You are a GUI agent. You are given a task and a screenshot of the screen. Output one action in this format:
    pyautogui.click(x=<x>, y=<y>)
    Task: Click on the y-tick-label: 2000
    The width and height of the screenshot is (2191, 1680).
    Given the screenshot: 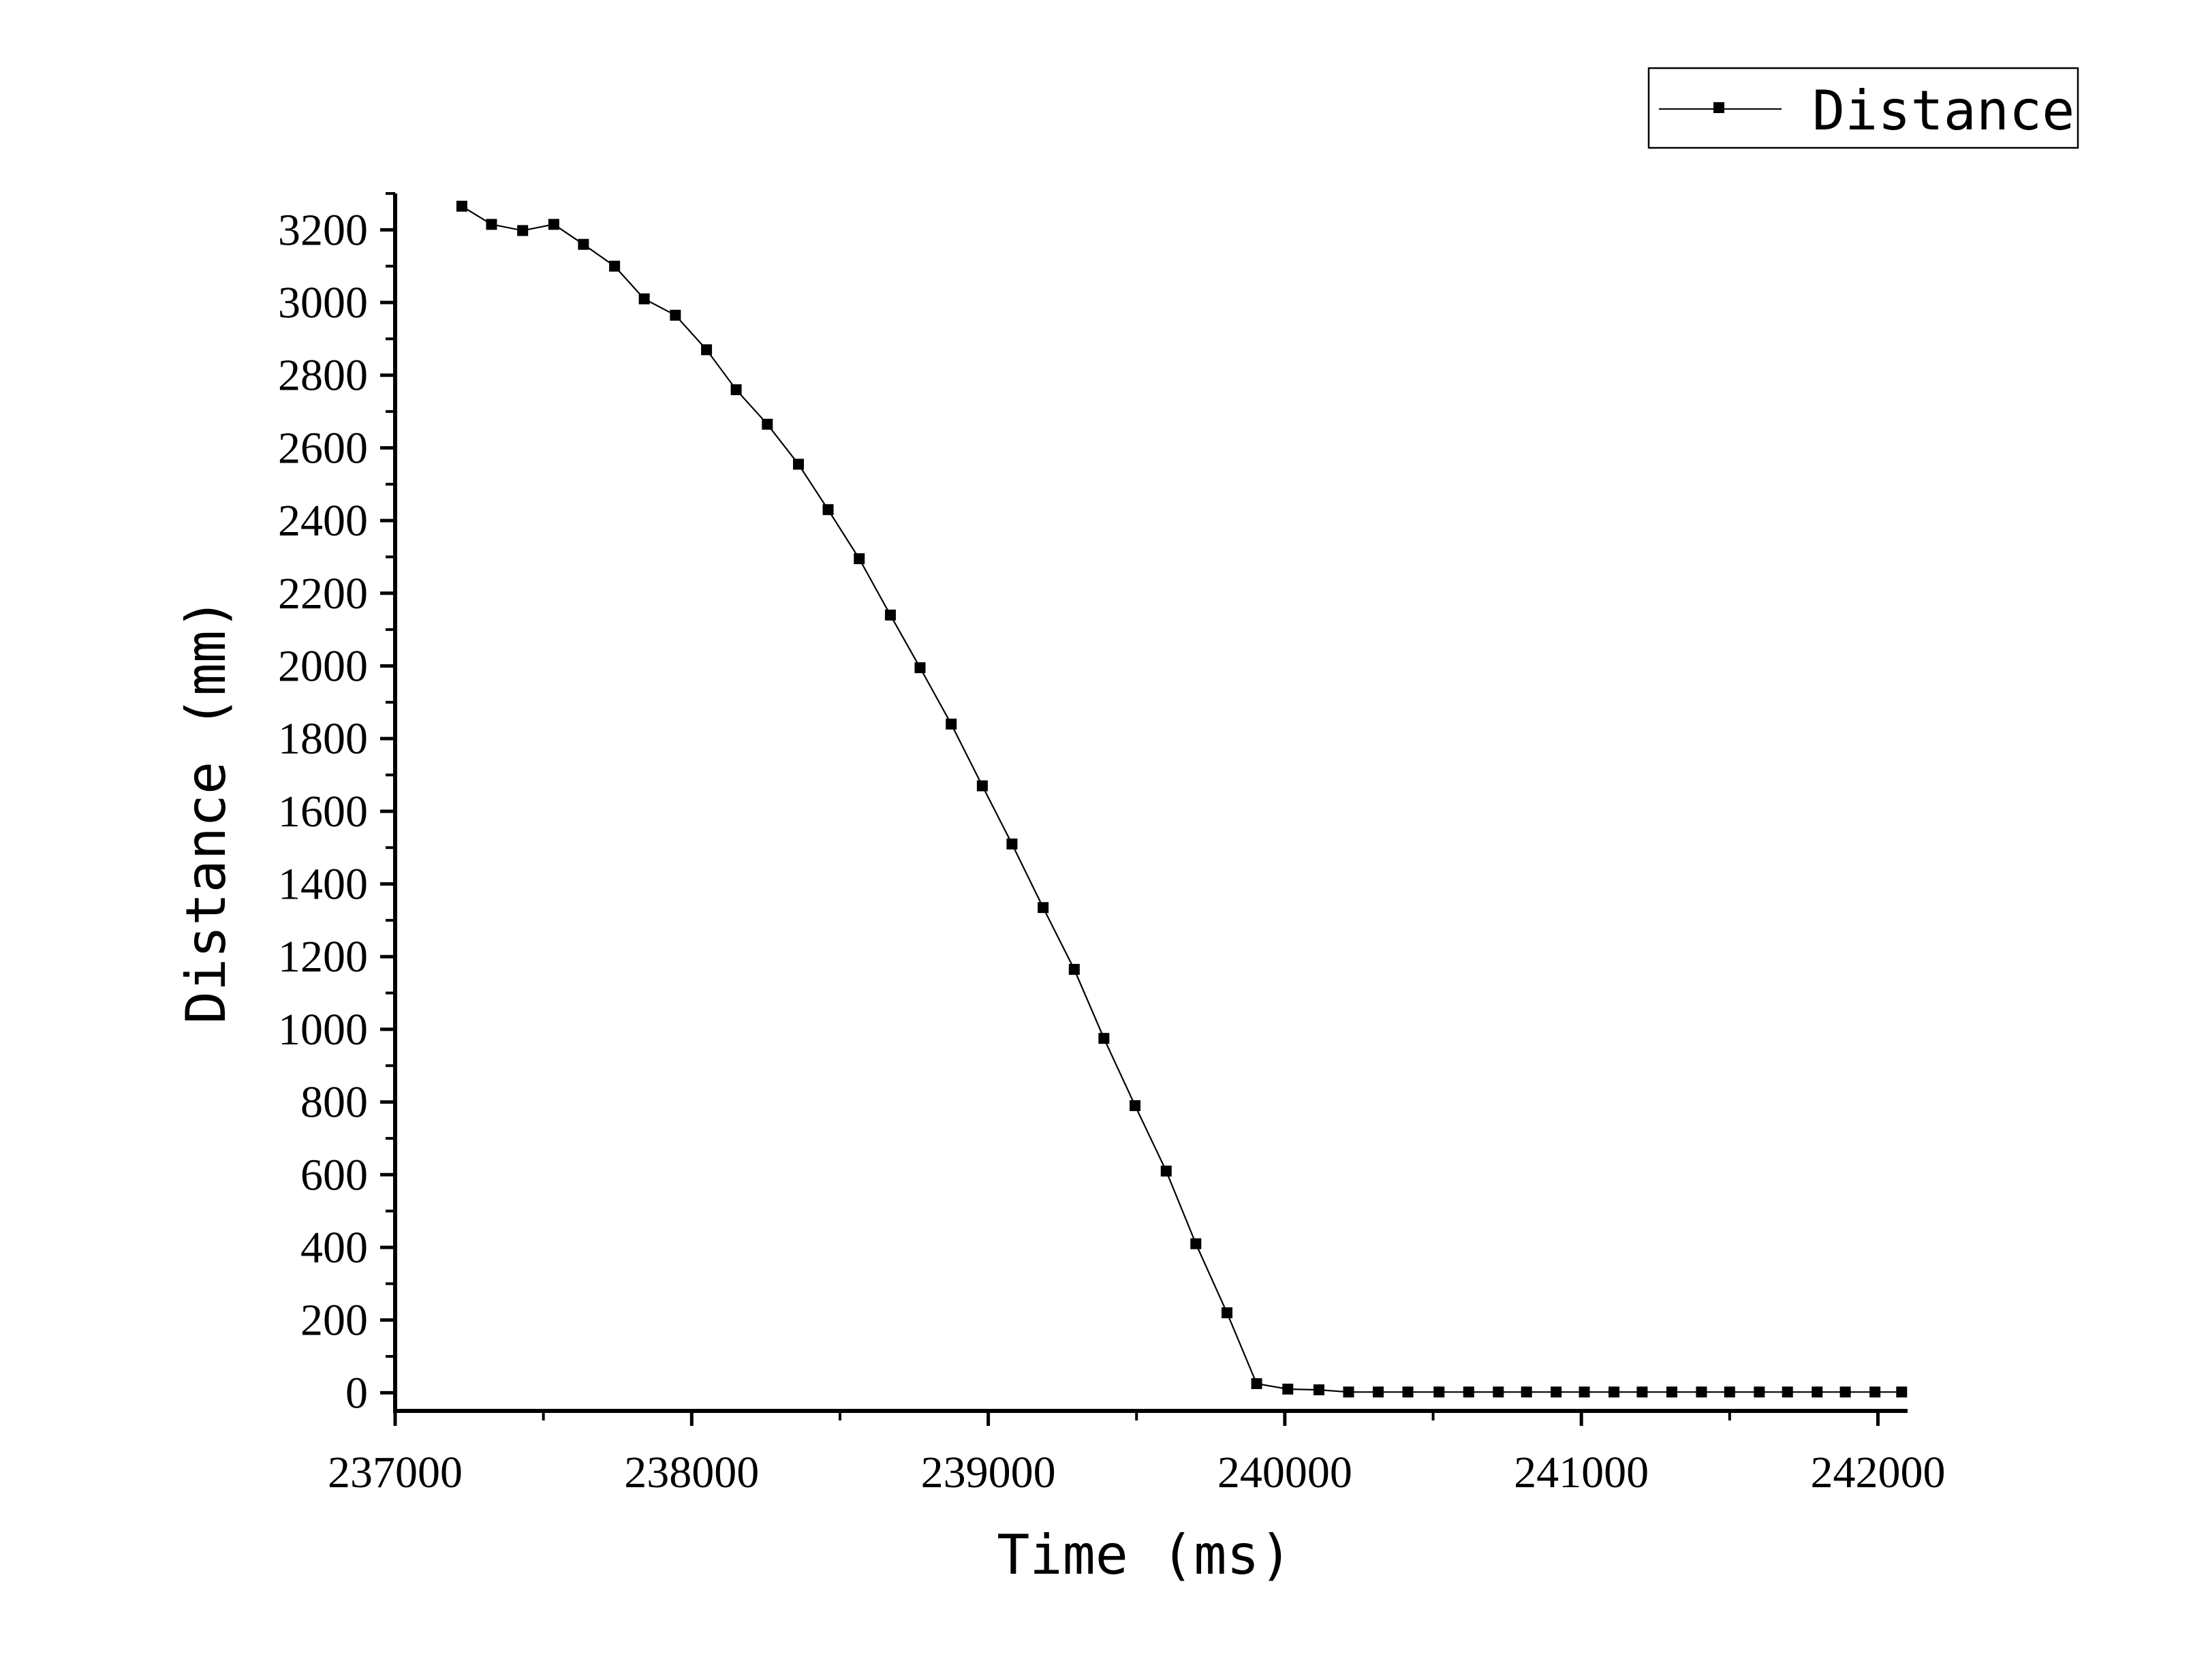 What is the action you would take?
    pyautogui.click(x=323, y=666)
    